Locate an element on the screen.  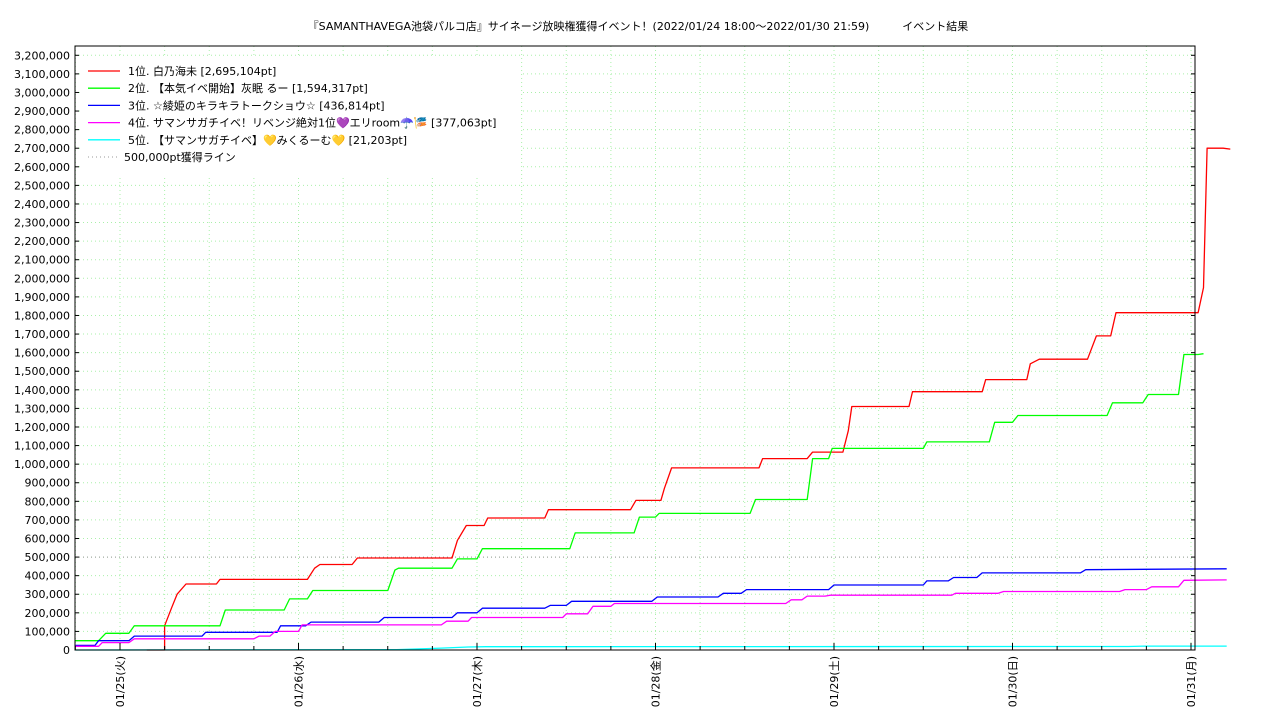
x-tick-label: 01/27(木) is located at coordinates (477, 681).